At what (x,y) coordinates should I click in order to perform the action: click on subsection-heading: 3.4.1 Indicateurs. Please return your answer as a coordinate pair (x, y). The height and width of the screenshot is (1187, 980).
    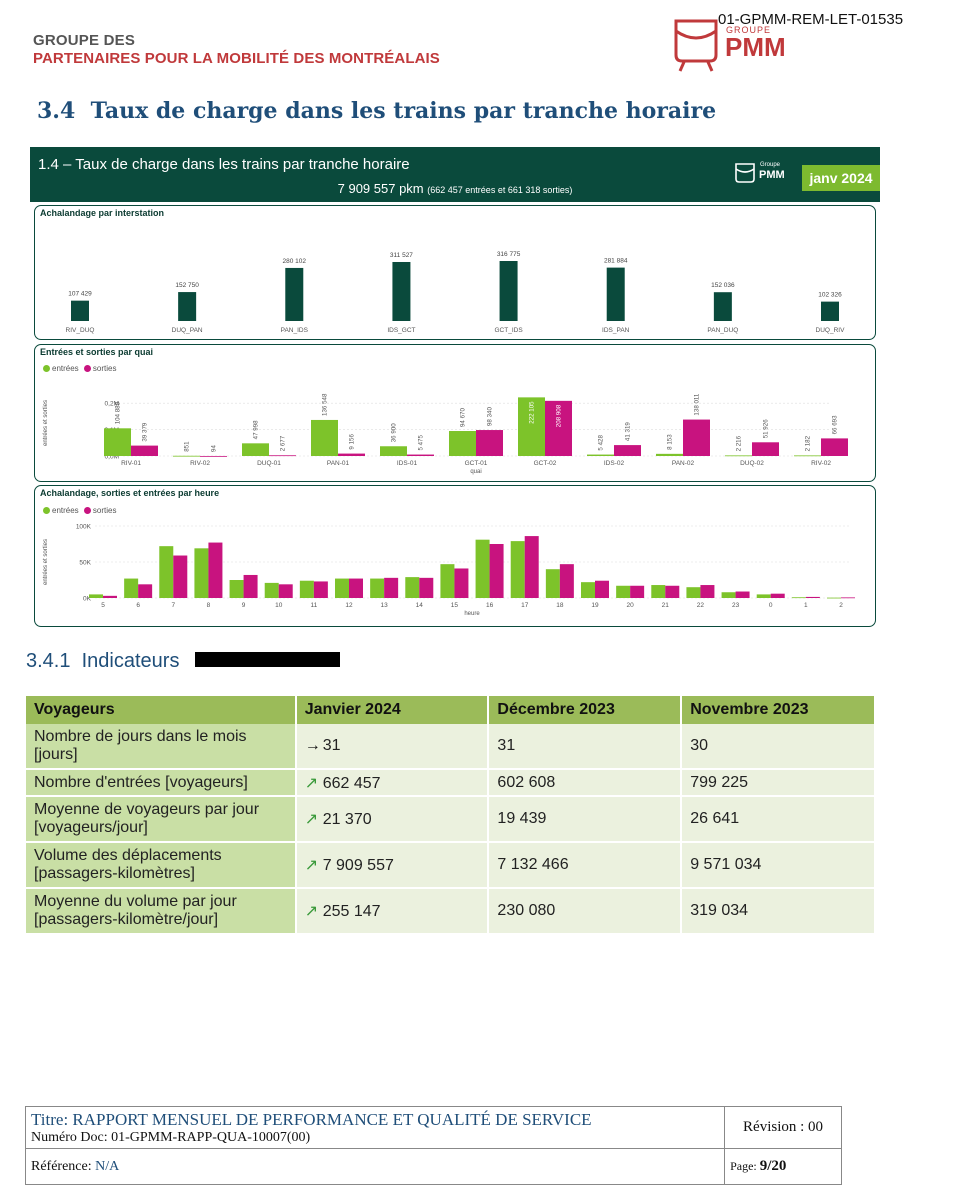
    Looking at the image, I should click on (102, 661).